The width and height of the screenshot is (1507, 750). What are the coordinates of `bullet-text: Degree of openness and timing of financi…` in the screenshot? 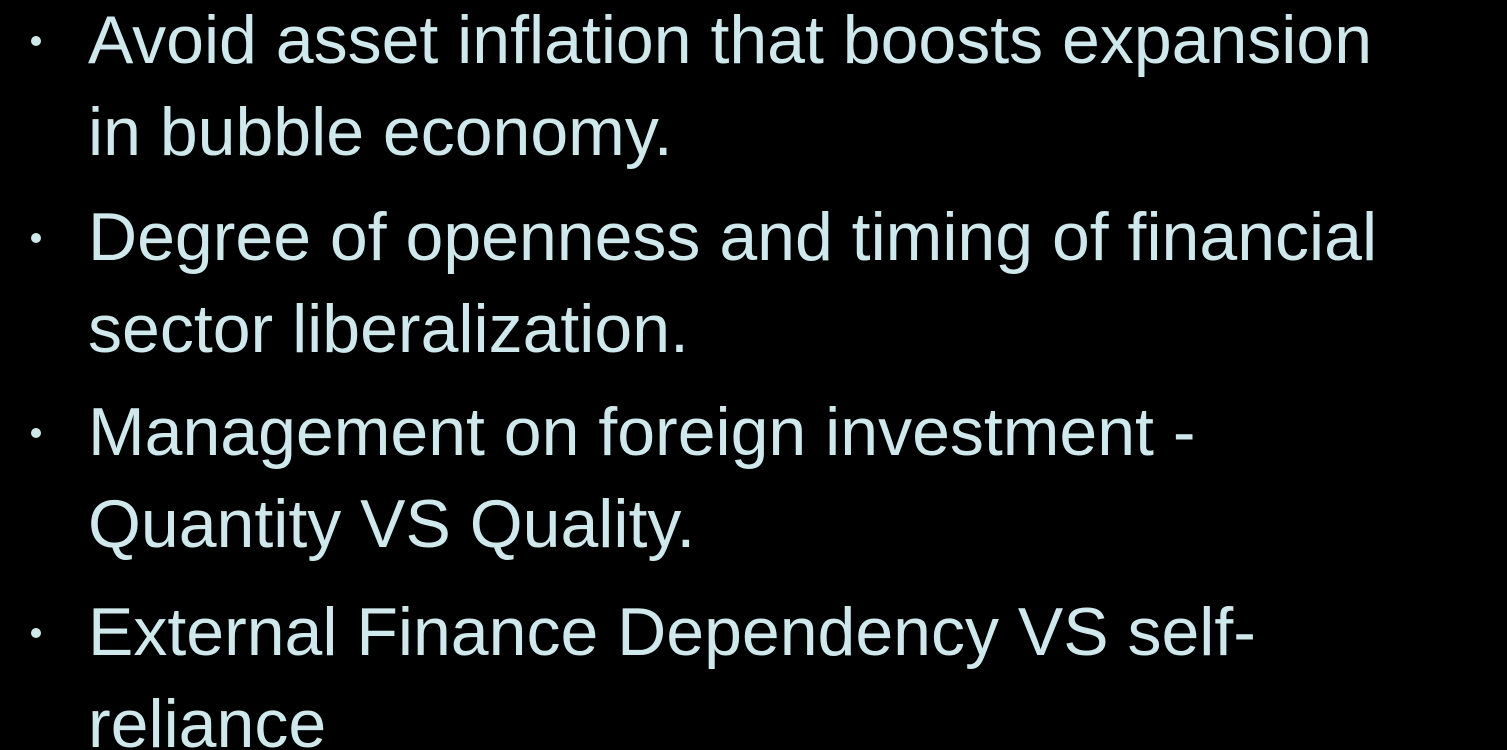 It's located at (733, 237).